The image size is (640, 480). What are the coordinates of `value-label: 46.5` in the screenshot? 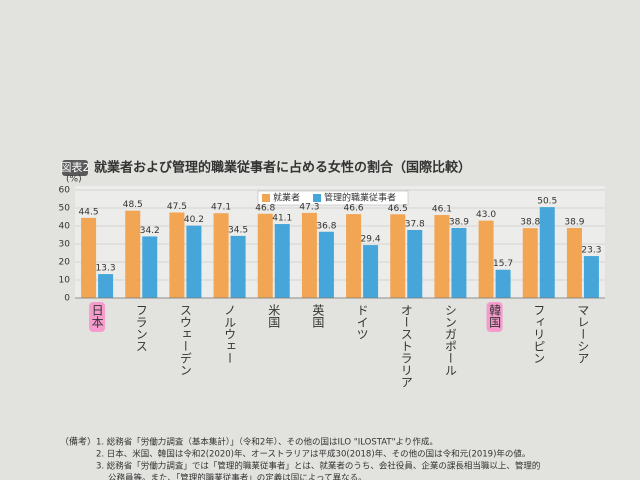 It's located at (398, 209).